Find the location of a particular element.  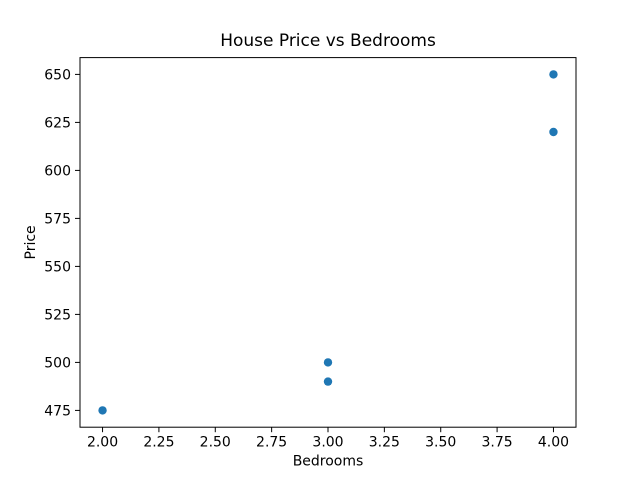

x-tick-label: 2.25 is located at coordinates (158, 443).